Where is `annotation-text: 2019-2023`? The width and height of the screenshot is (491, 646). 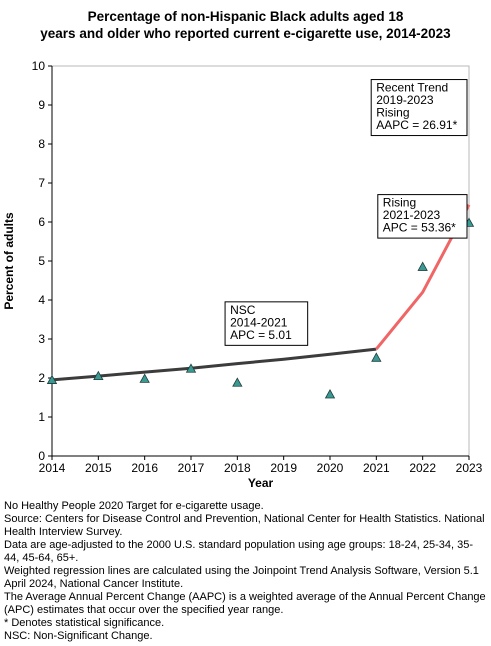 annotation-text: 2019-2023 is located at coordinates (405, 100).